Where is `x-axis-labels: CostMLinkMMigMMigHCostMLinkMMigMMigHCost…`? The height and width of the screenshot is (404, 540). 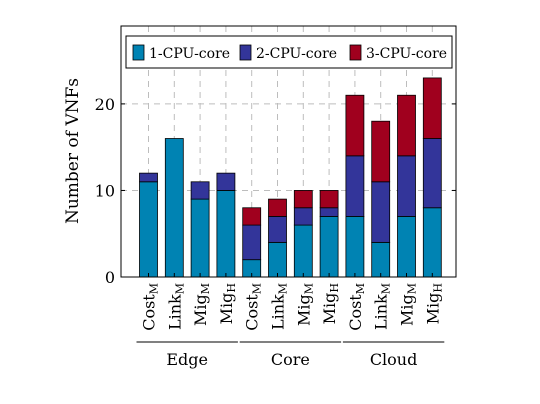
x-axis-labels: CostMLinkMMigMMigHCostMLinkMMigMMigHCost… is located at coordinates (292, 307).